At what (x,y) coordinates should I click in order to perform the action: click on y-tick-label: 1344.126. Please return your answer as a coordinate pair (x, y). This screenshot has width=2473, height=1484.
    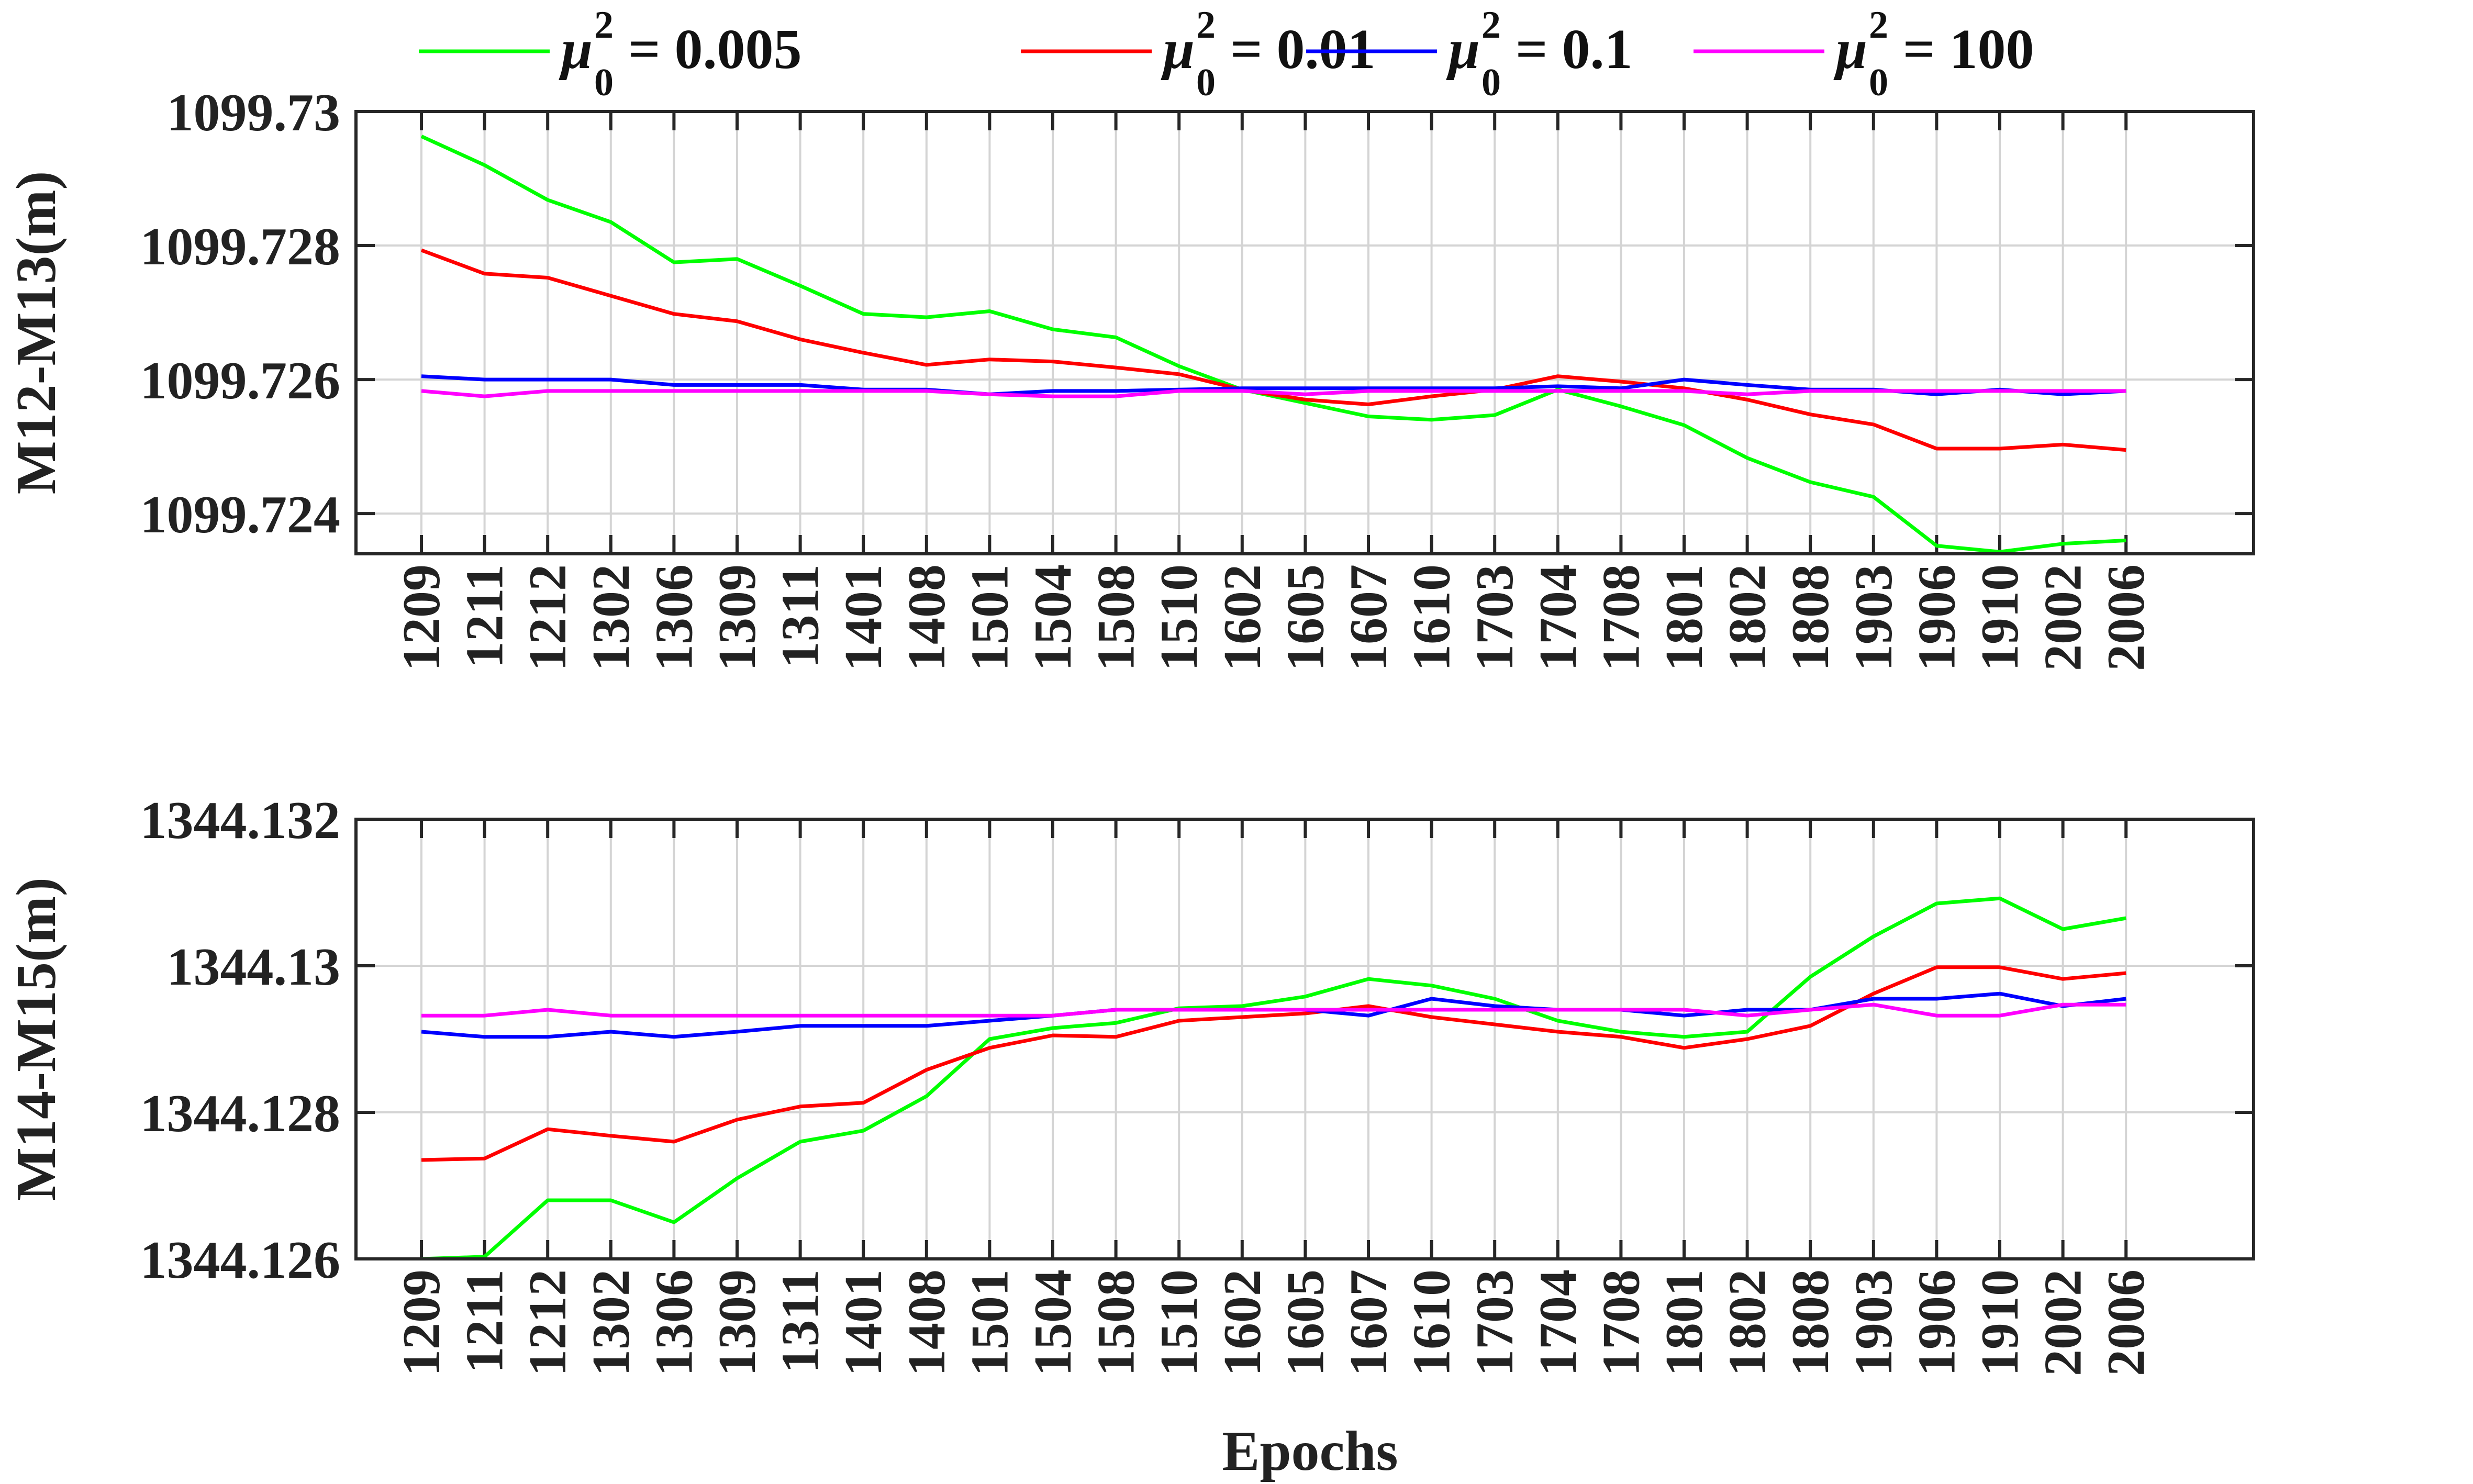
    Looking at the image, I should click on (240, 1261).